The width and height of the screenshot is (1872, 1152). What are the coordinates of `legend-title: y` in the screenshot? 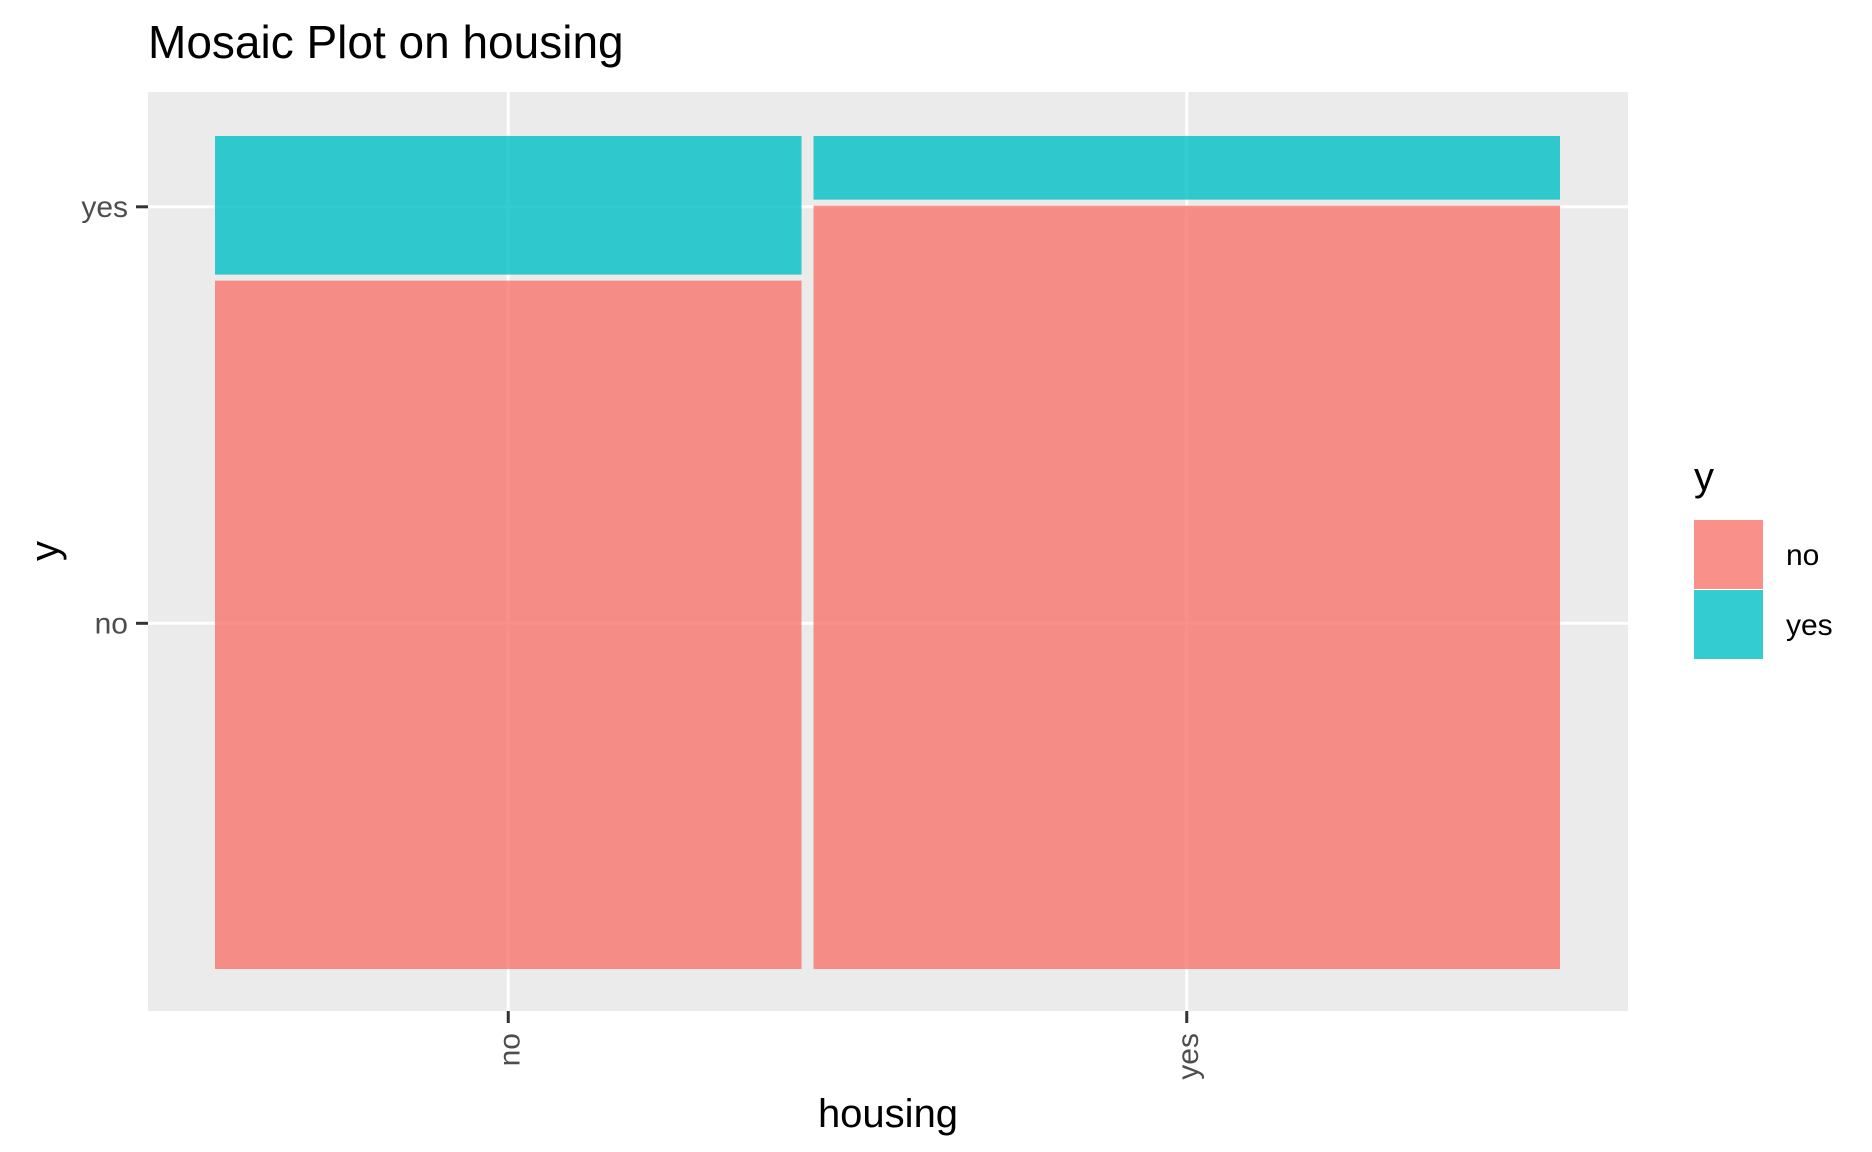 It's located at (1704, 477).